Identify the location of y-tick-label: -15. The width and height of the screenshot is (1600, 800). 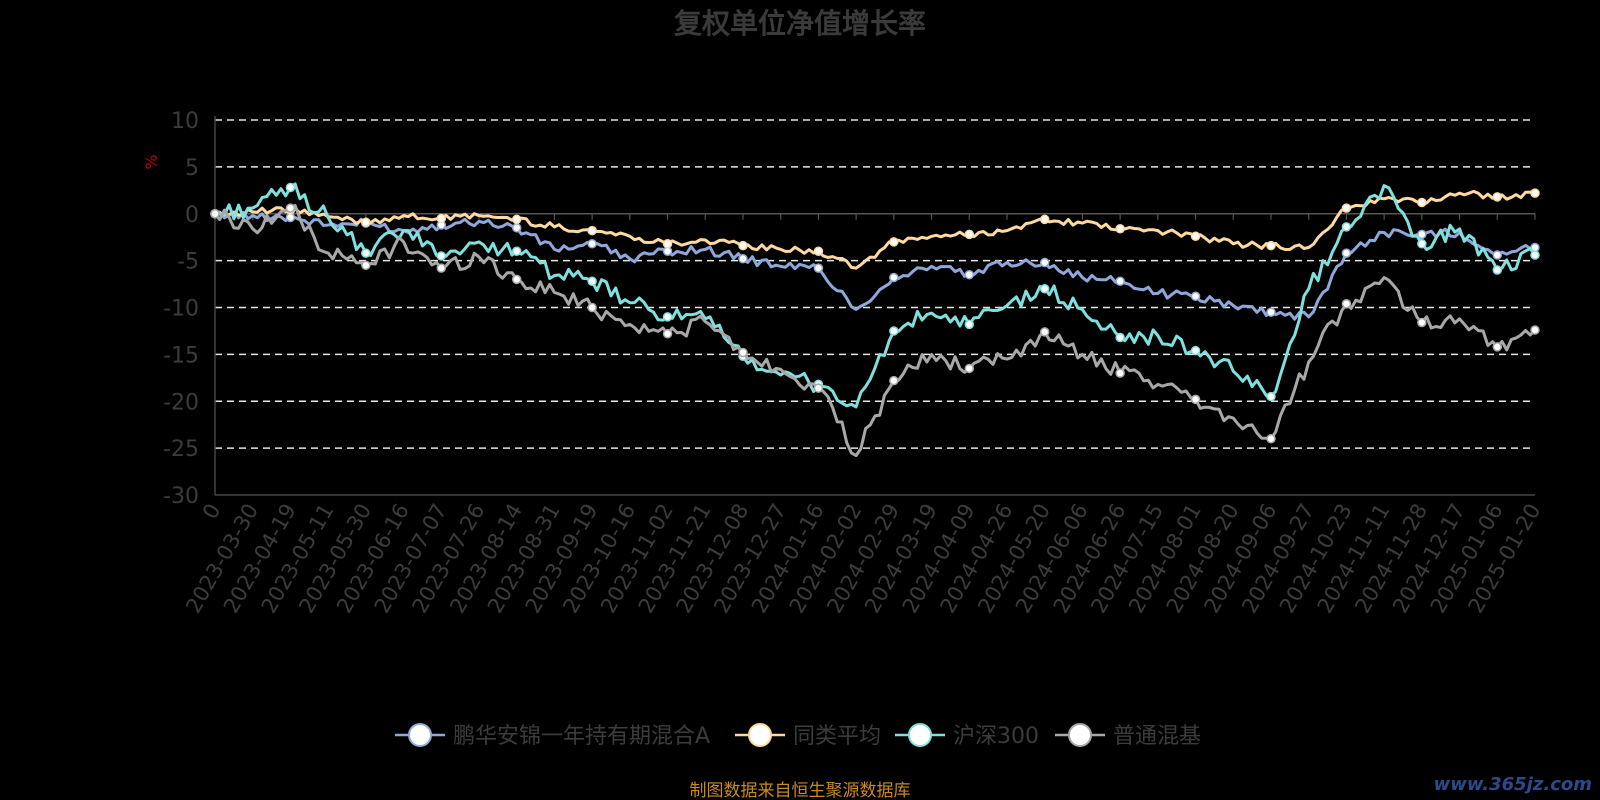
(181, 355).